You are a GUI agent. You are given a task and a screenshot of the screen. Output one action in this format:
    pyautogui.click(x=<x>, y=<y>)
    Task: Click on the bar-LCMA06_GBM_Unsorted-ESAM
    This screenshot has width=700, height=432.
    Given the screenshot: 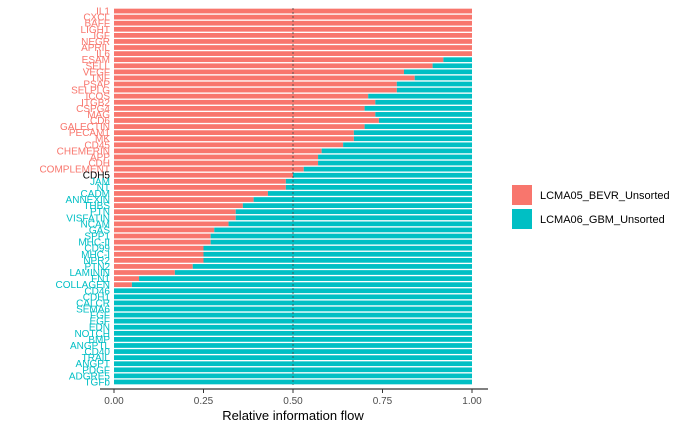 What is the action you would take?
    pyautogui.click(x=457, y=60)
    